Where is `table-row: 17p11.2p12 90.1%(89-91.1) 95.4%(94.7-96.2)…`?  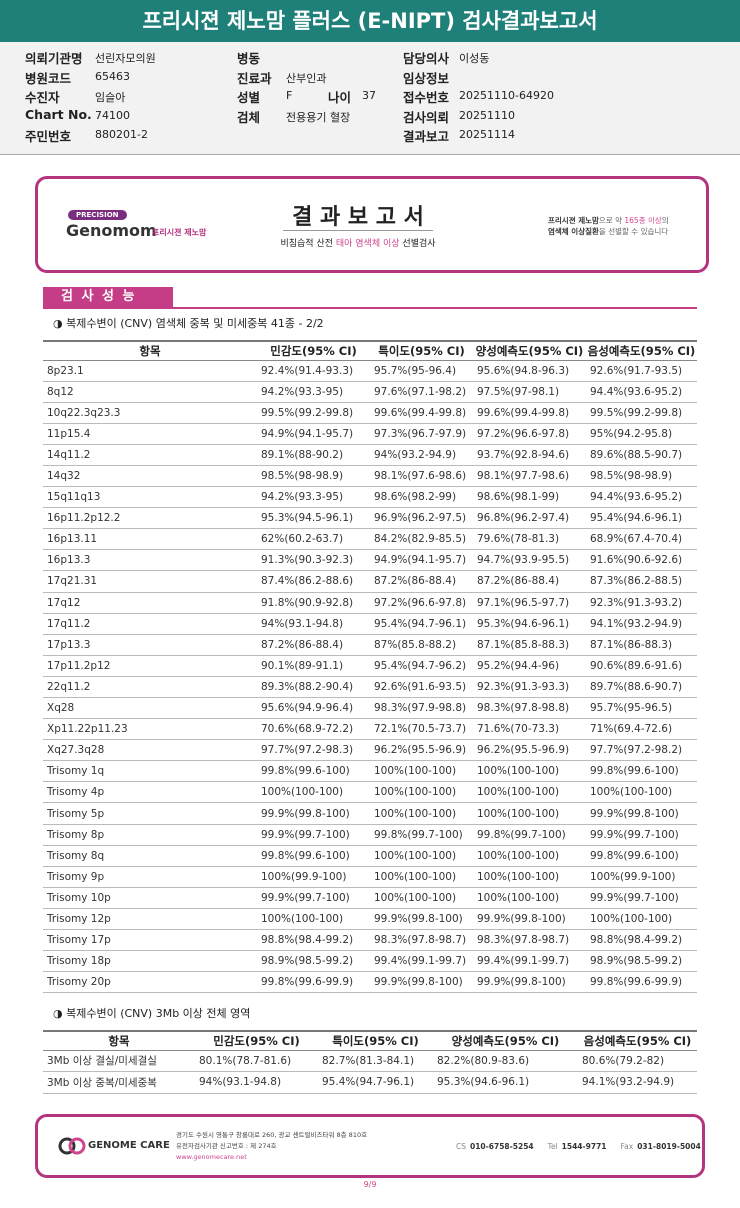
table-row: 17p11.2p12 90.1%(89-91.1) 95.4%(94.7-96.2)… is located at coordinates (370, 666).